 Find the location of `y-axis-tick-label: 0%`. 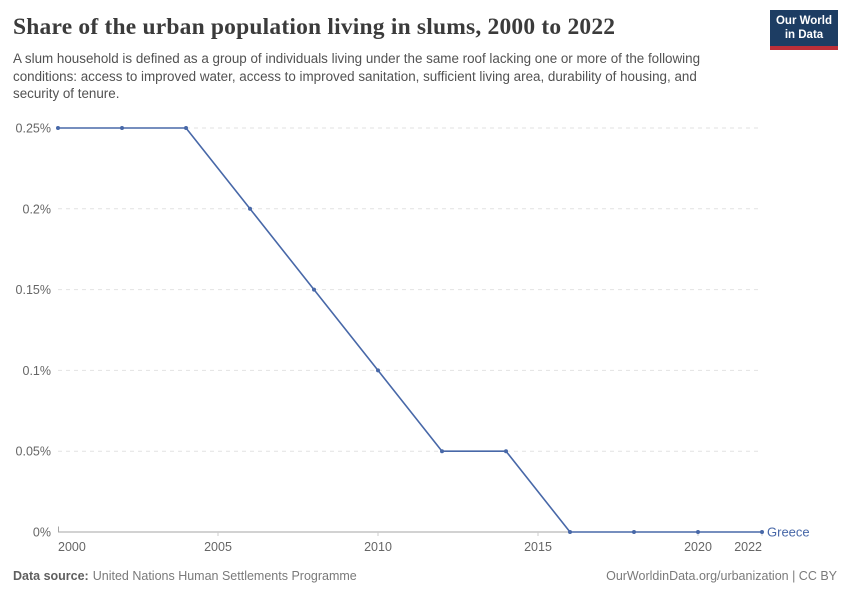

y-axis-tick-label: 0% is located at coordinates (42, 533).